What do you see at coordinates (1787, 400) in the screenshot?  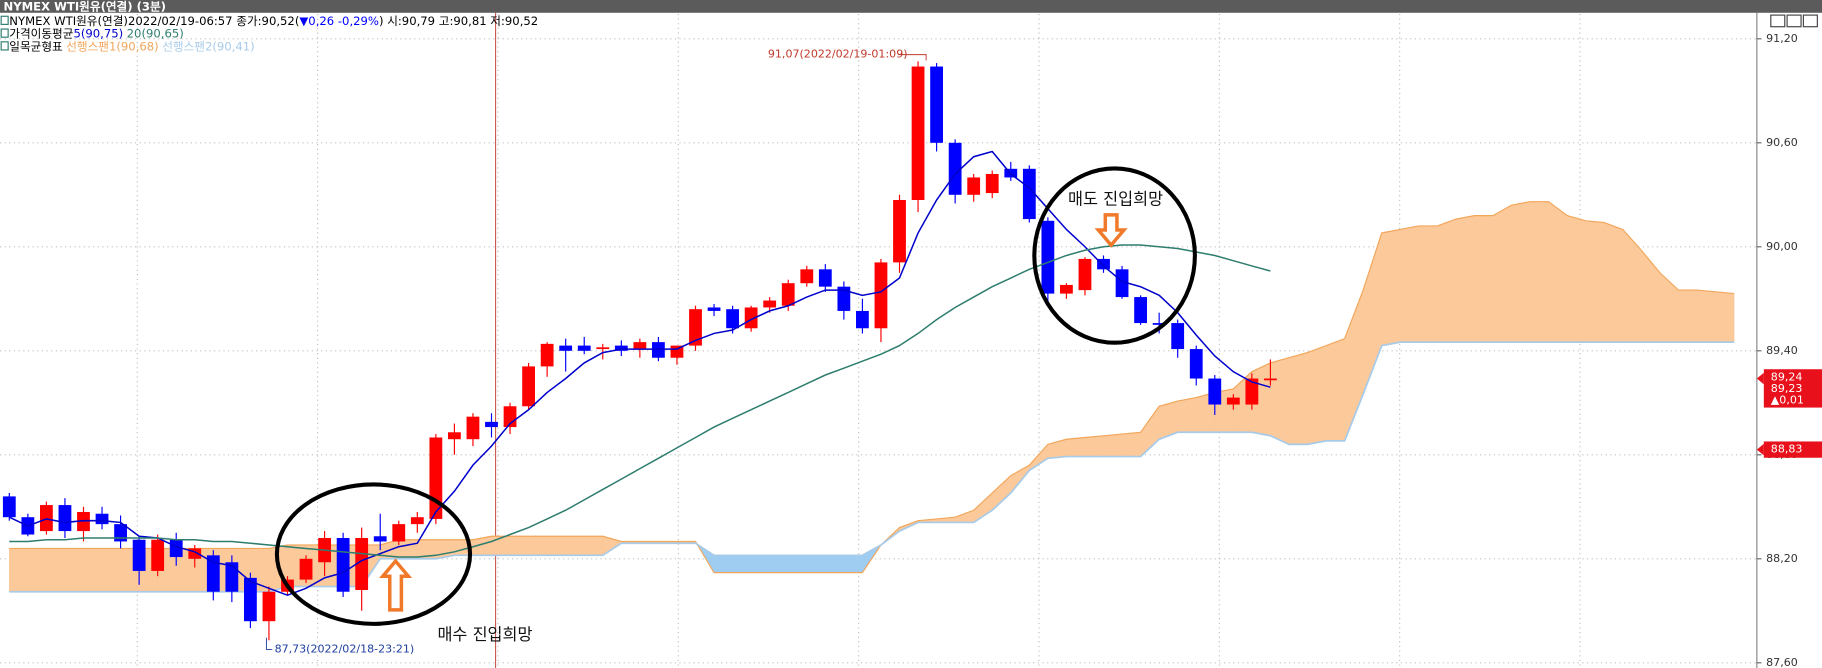 I see `price-tag-label: ▲0,01` at bounding box center [1787, 400].